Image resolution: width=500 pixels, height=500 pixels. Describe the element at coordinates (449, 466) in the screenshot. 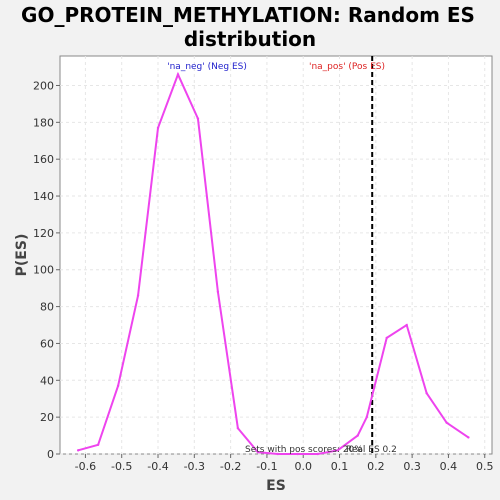

I see `x-tick-label: 0.4` at that location.